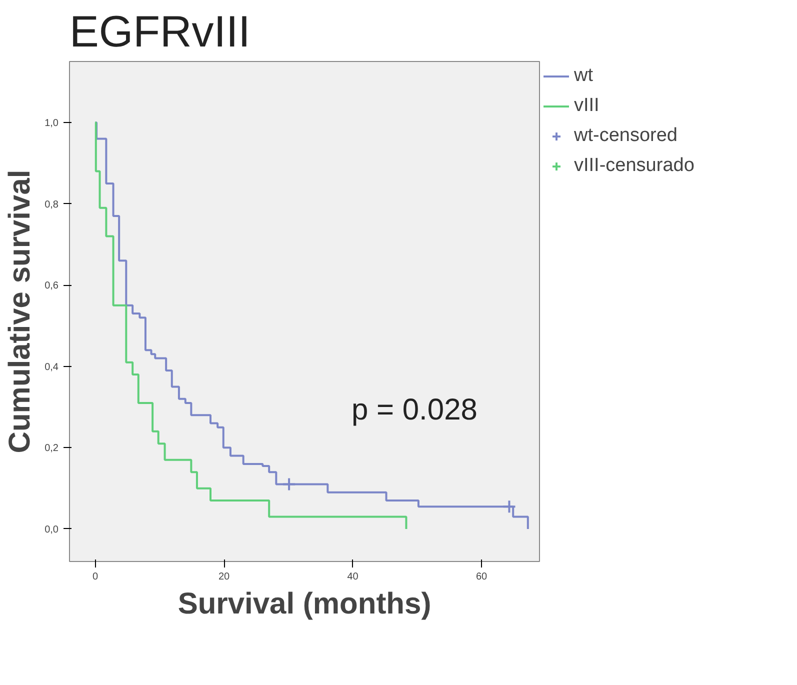 The height and width of the screenshot is (685, 797). I want to click on legend-label: vIII-censurado, so click(634, 166).